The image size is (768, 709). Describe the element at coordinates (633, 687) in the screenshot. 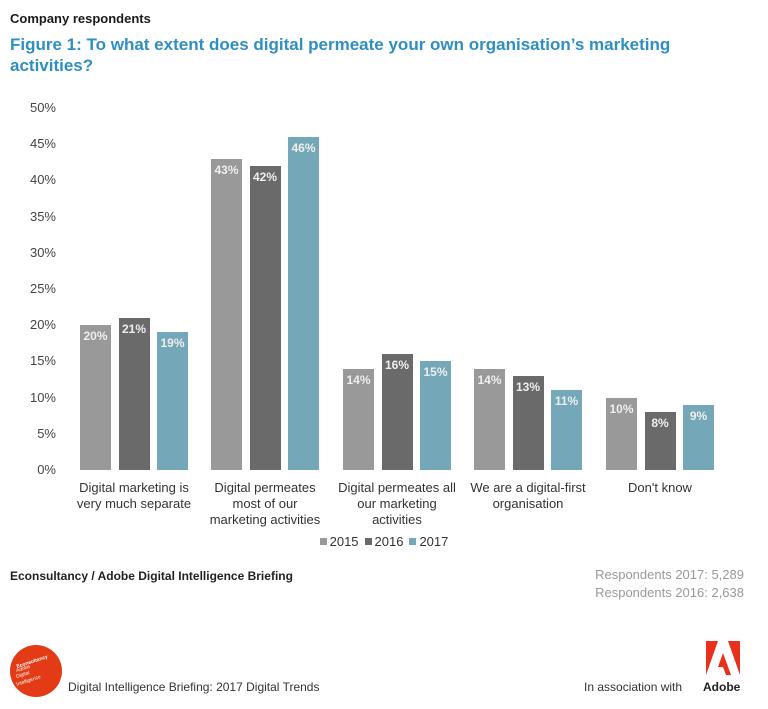

I see `association-label: In association with` at that location.